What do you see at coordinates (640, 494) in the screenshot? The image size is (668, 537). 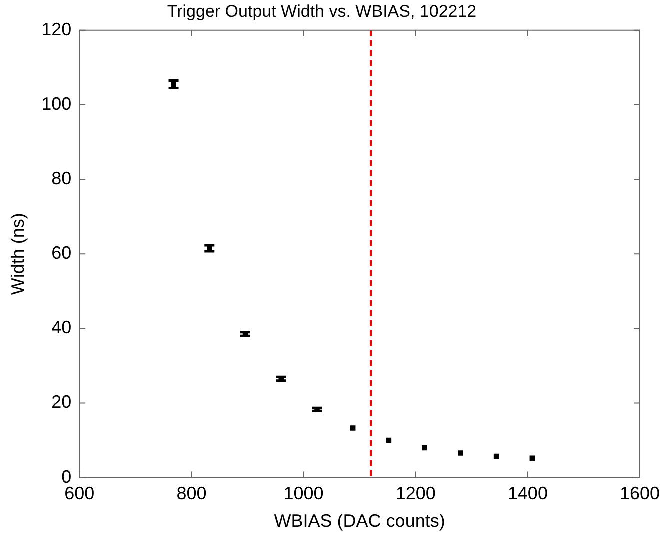 I see `x-tick-label: 1600` at bounding box center [640, 494].